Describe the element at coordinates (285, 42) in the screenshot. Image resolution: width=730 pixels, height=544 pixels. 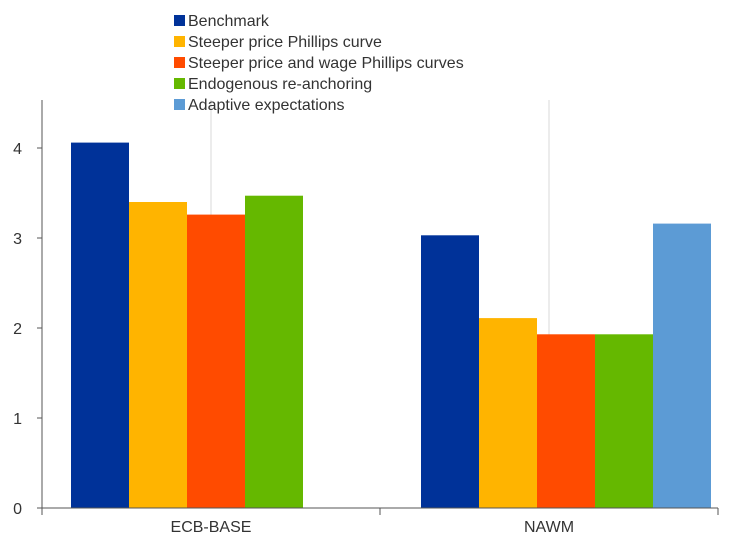
I see `legend-label: Steeper price Phillips curve` at that location.